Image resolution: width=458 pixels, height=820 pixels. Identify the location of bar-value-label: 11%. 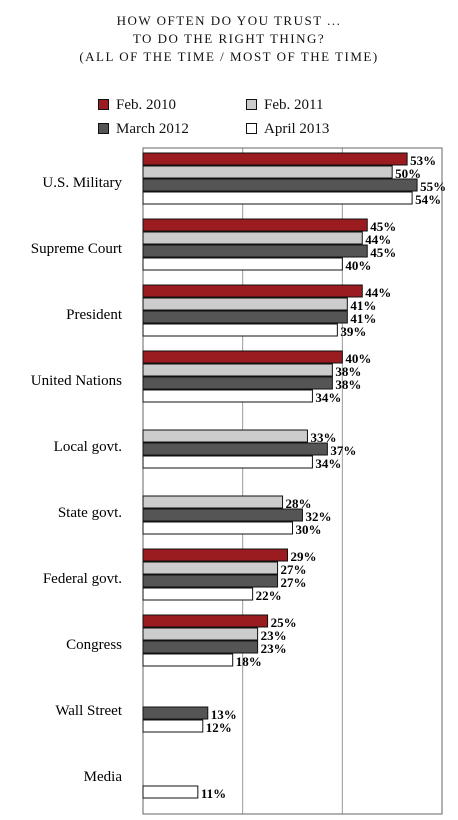
(213, 793).